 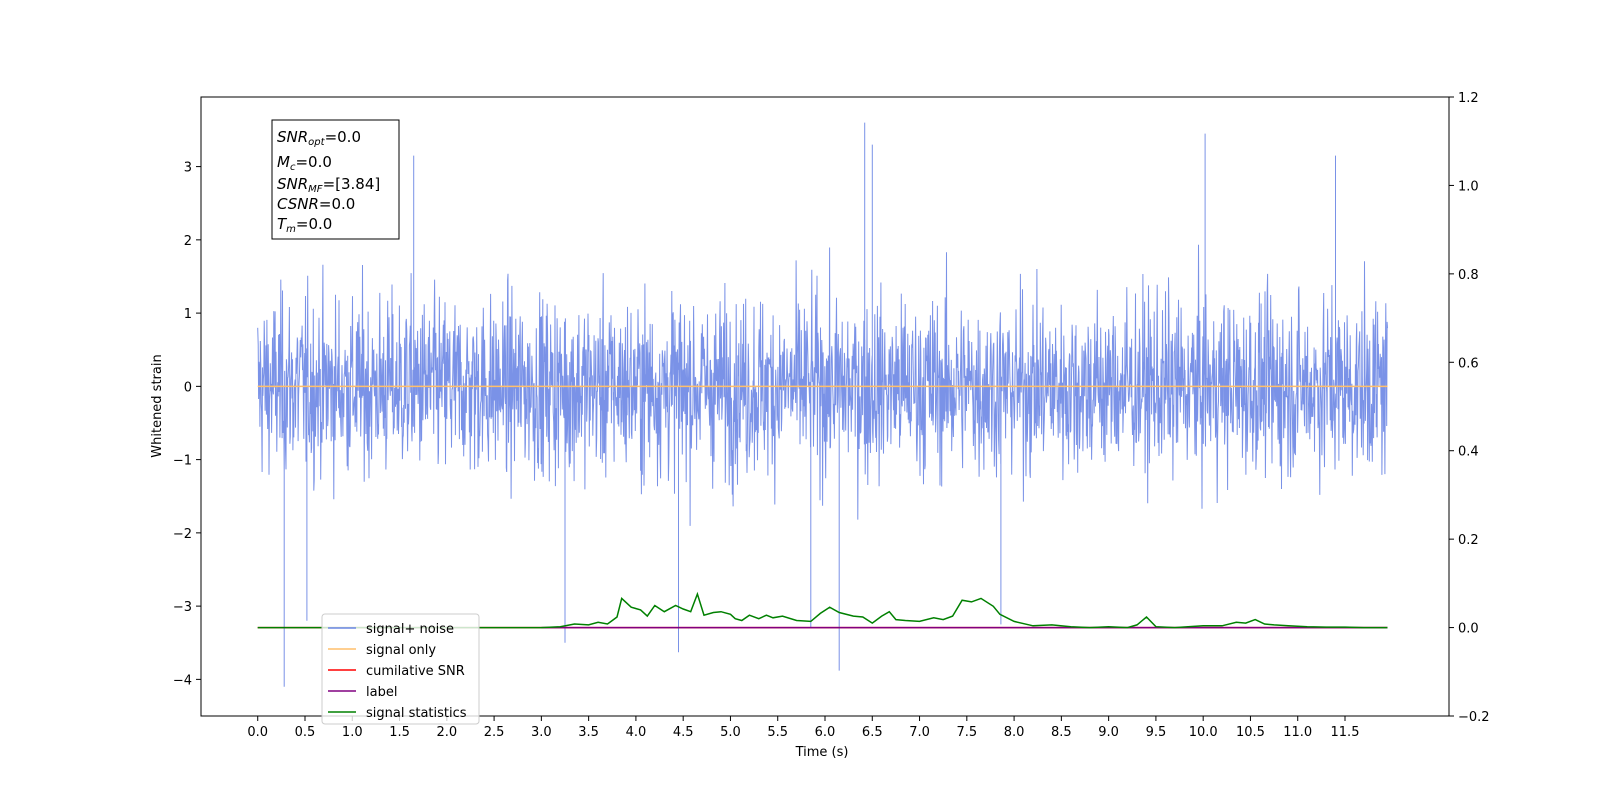 I want to click on x-tick-label: 11.5, so click(x=1345, y=732).